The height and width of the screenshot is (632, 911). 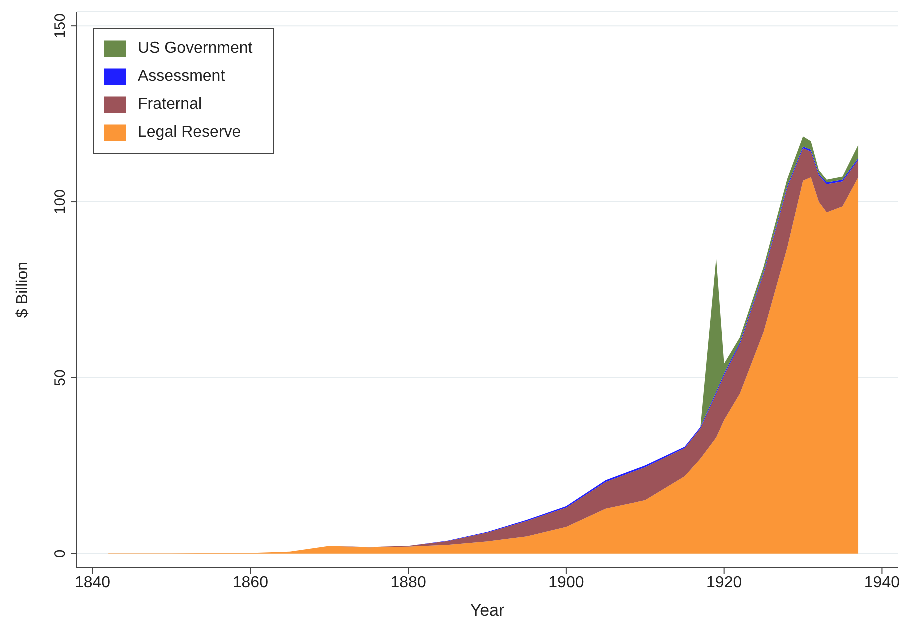 I want to click on legend-label: Fraternal, so click(x=170, y=104).